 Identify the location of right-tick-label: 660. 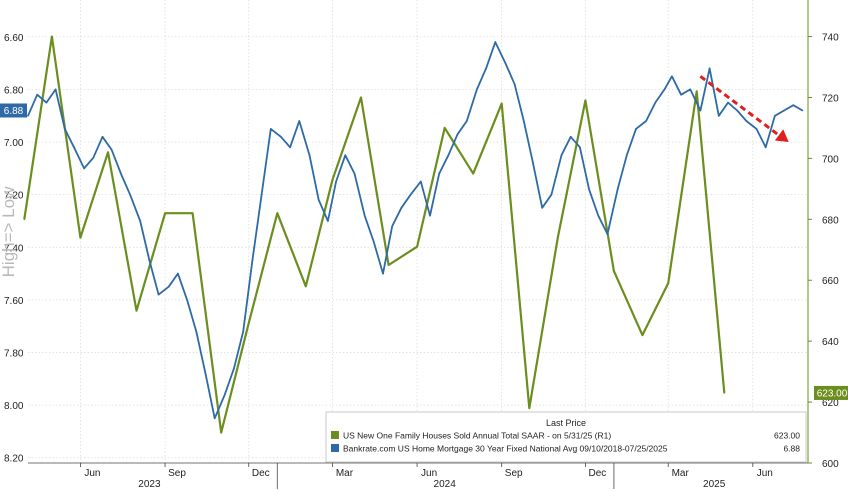
(830, 281).